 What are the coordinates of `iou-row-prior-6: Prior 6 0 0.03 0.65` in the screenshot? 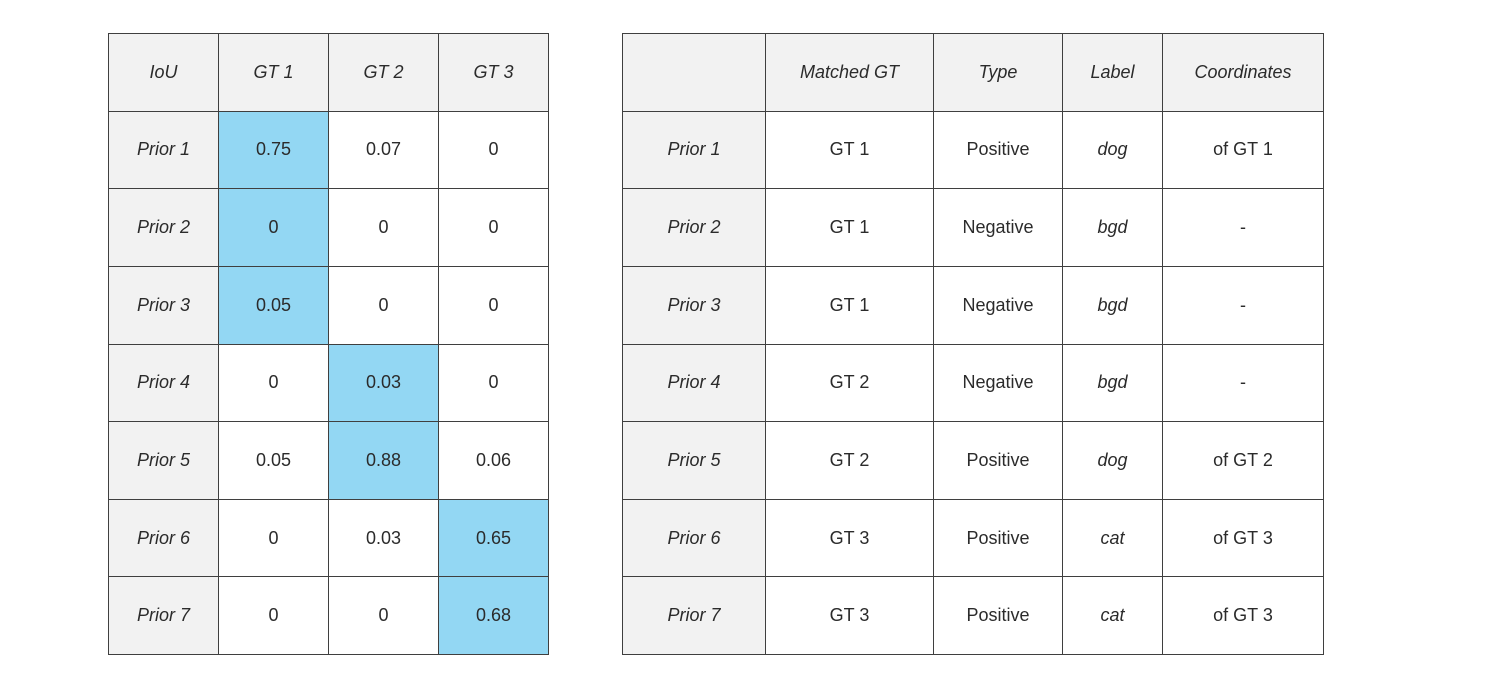 It's located at (328, 538).